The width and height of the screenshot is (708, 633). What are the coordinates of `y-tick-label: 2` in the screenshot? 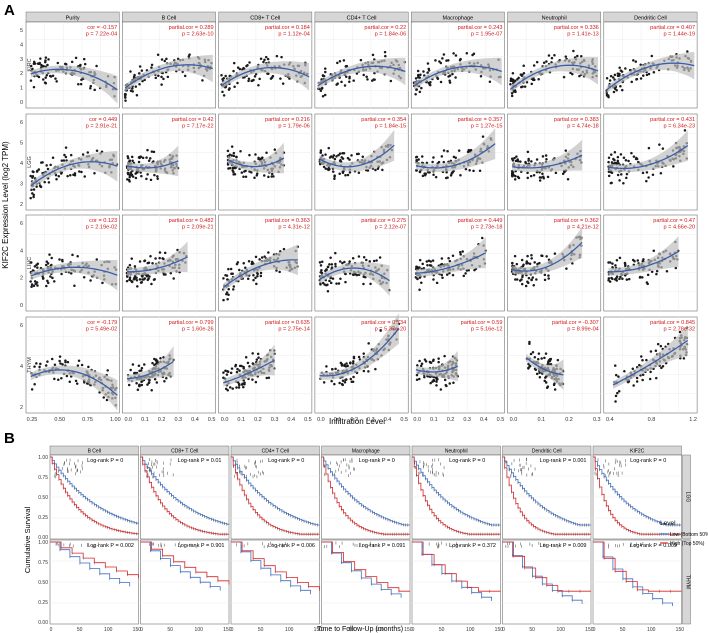 It's located at (21, 205).